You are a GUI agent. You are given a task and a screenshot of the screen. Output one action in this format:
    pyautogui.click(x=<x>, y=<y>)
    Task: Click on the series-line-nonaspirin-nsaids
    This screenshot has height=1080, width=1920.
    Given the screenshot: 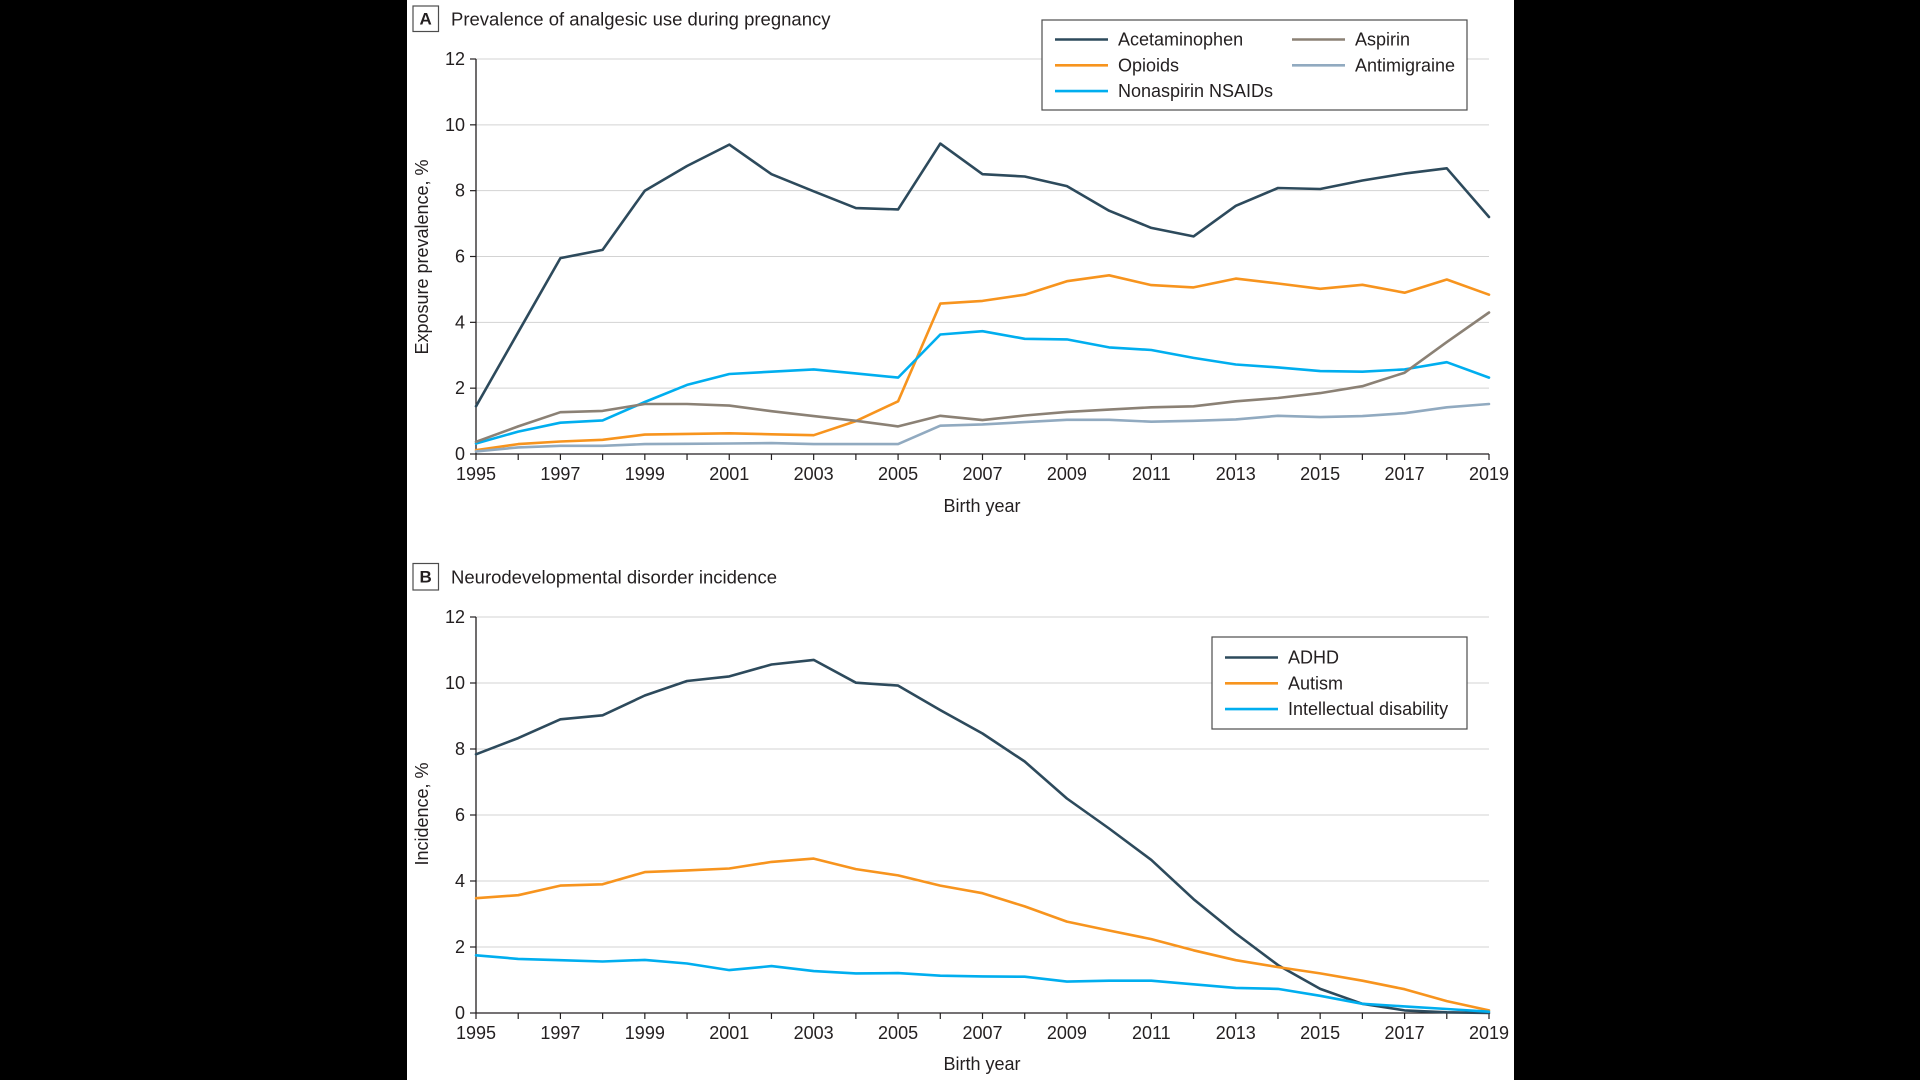 What is the action you would take?
    pyautogui.click(x=982, y=387)
    